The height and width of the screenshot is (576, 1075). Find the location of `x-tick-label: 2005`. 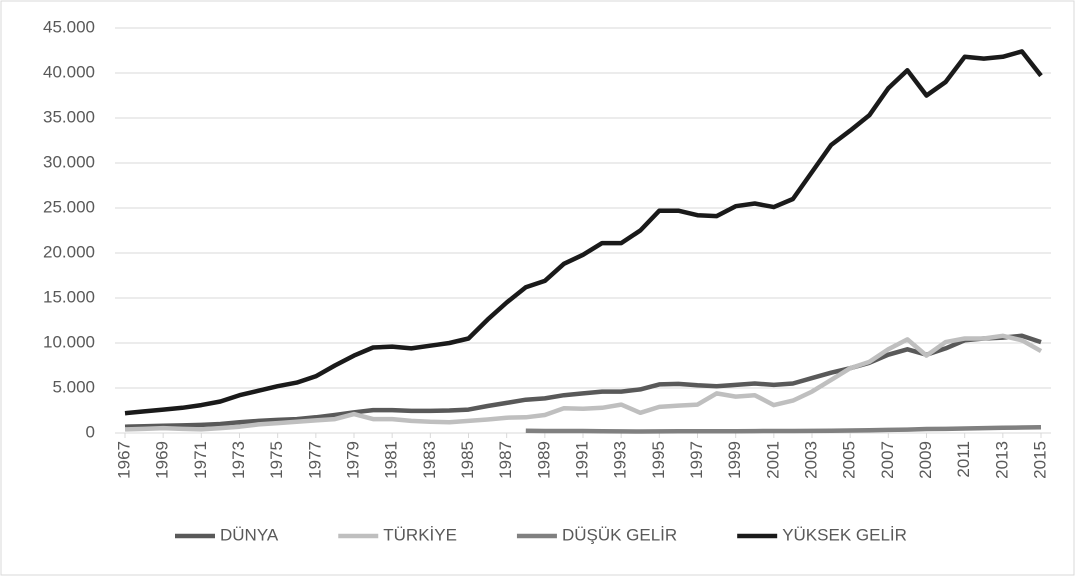

x-tick-label: 2005 is located at coordinates (849, 460).